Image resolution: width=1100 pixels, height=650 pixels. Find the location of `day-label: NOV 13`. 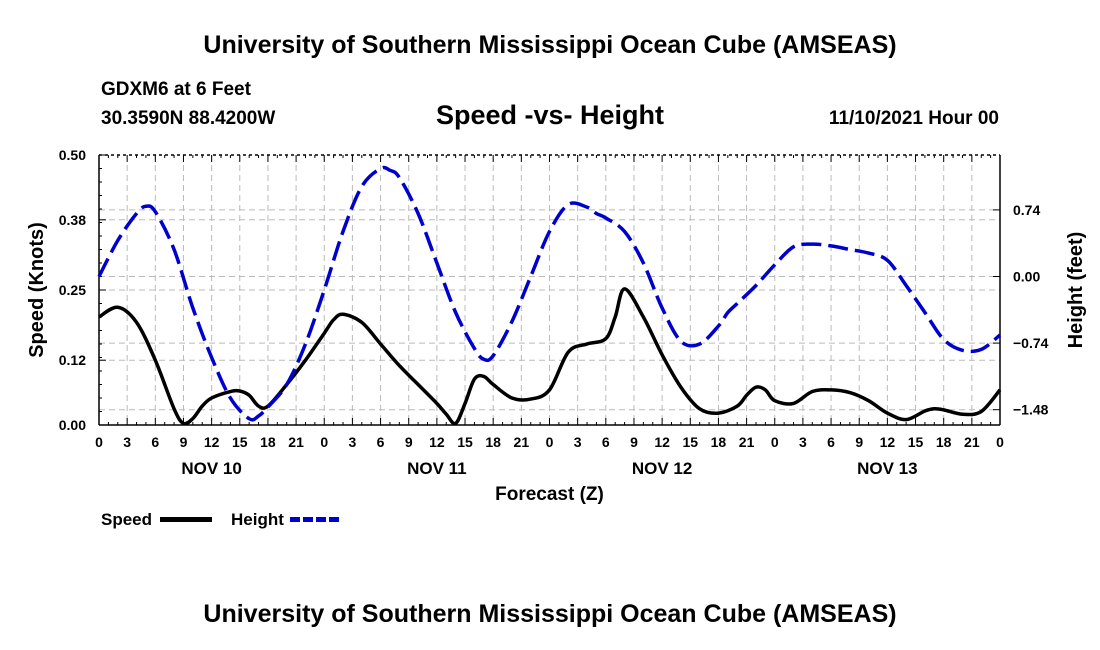

day-label: NOV 13 is located at coordinates (887, 468).